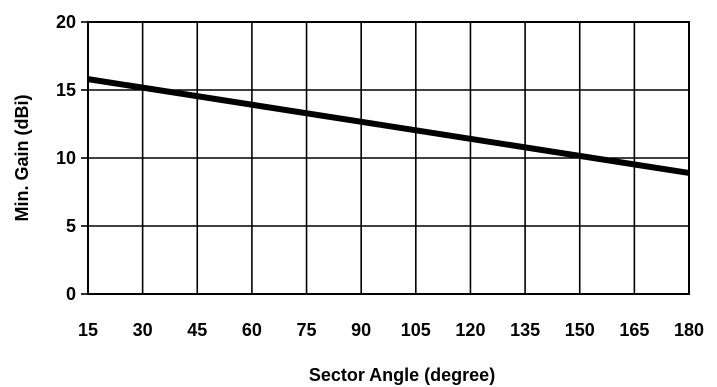 The height and width of the screenshot is (387, 717). I want to click on y-axis-title: Min. Gain (dBi), so click(22, 158).